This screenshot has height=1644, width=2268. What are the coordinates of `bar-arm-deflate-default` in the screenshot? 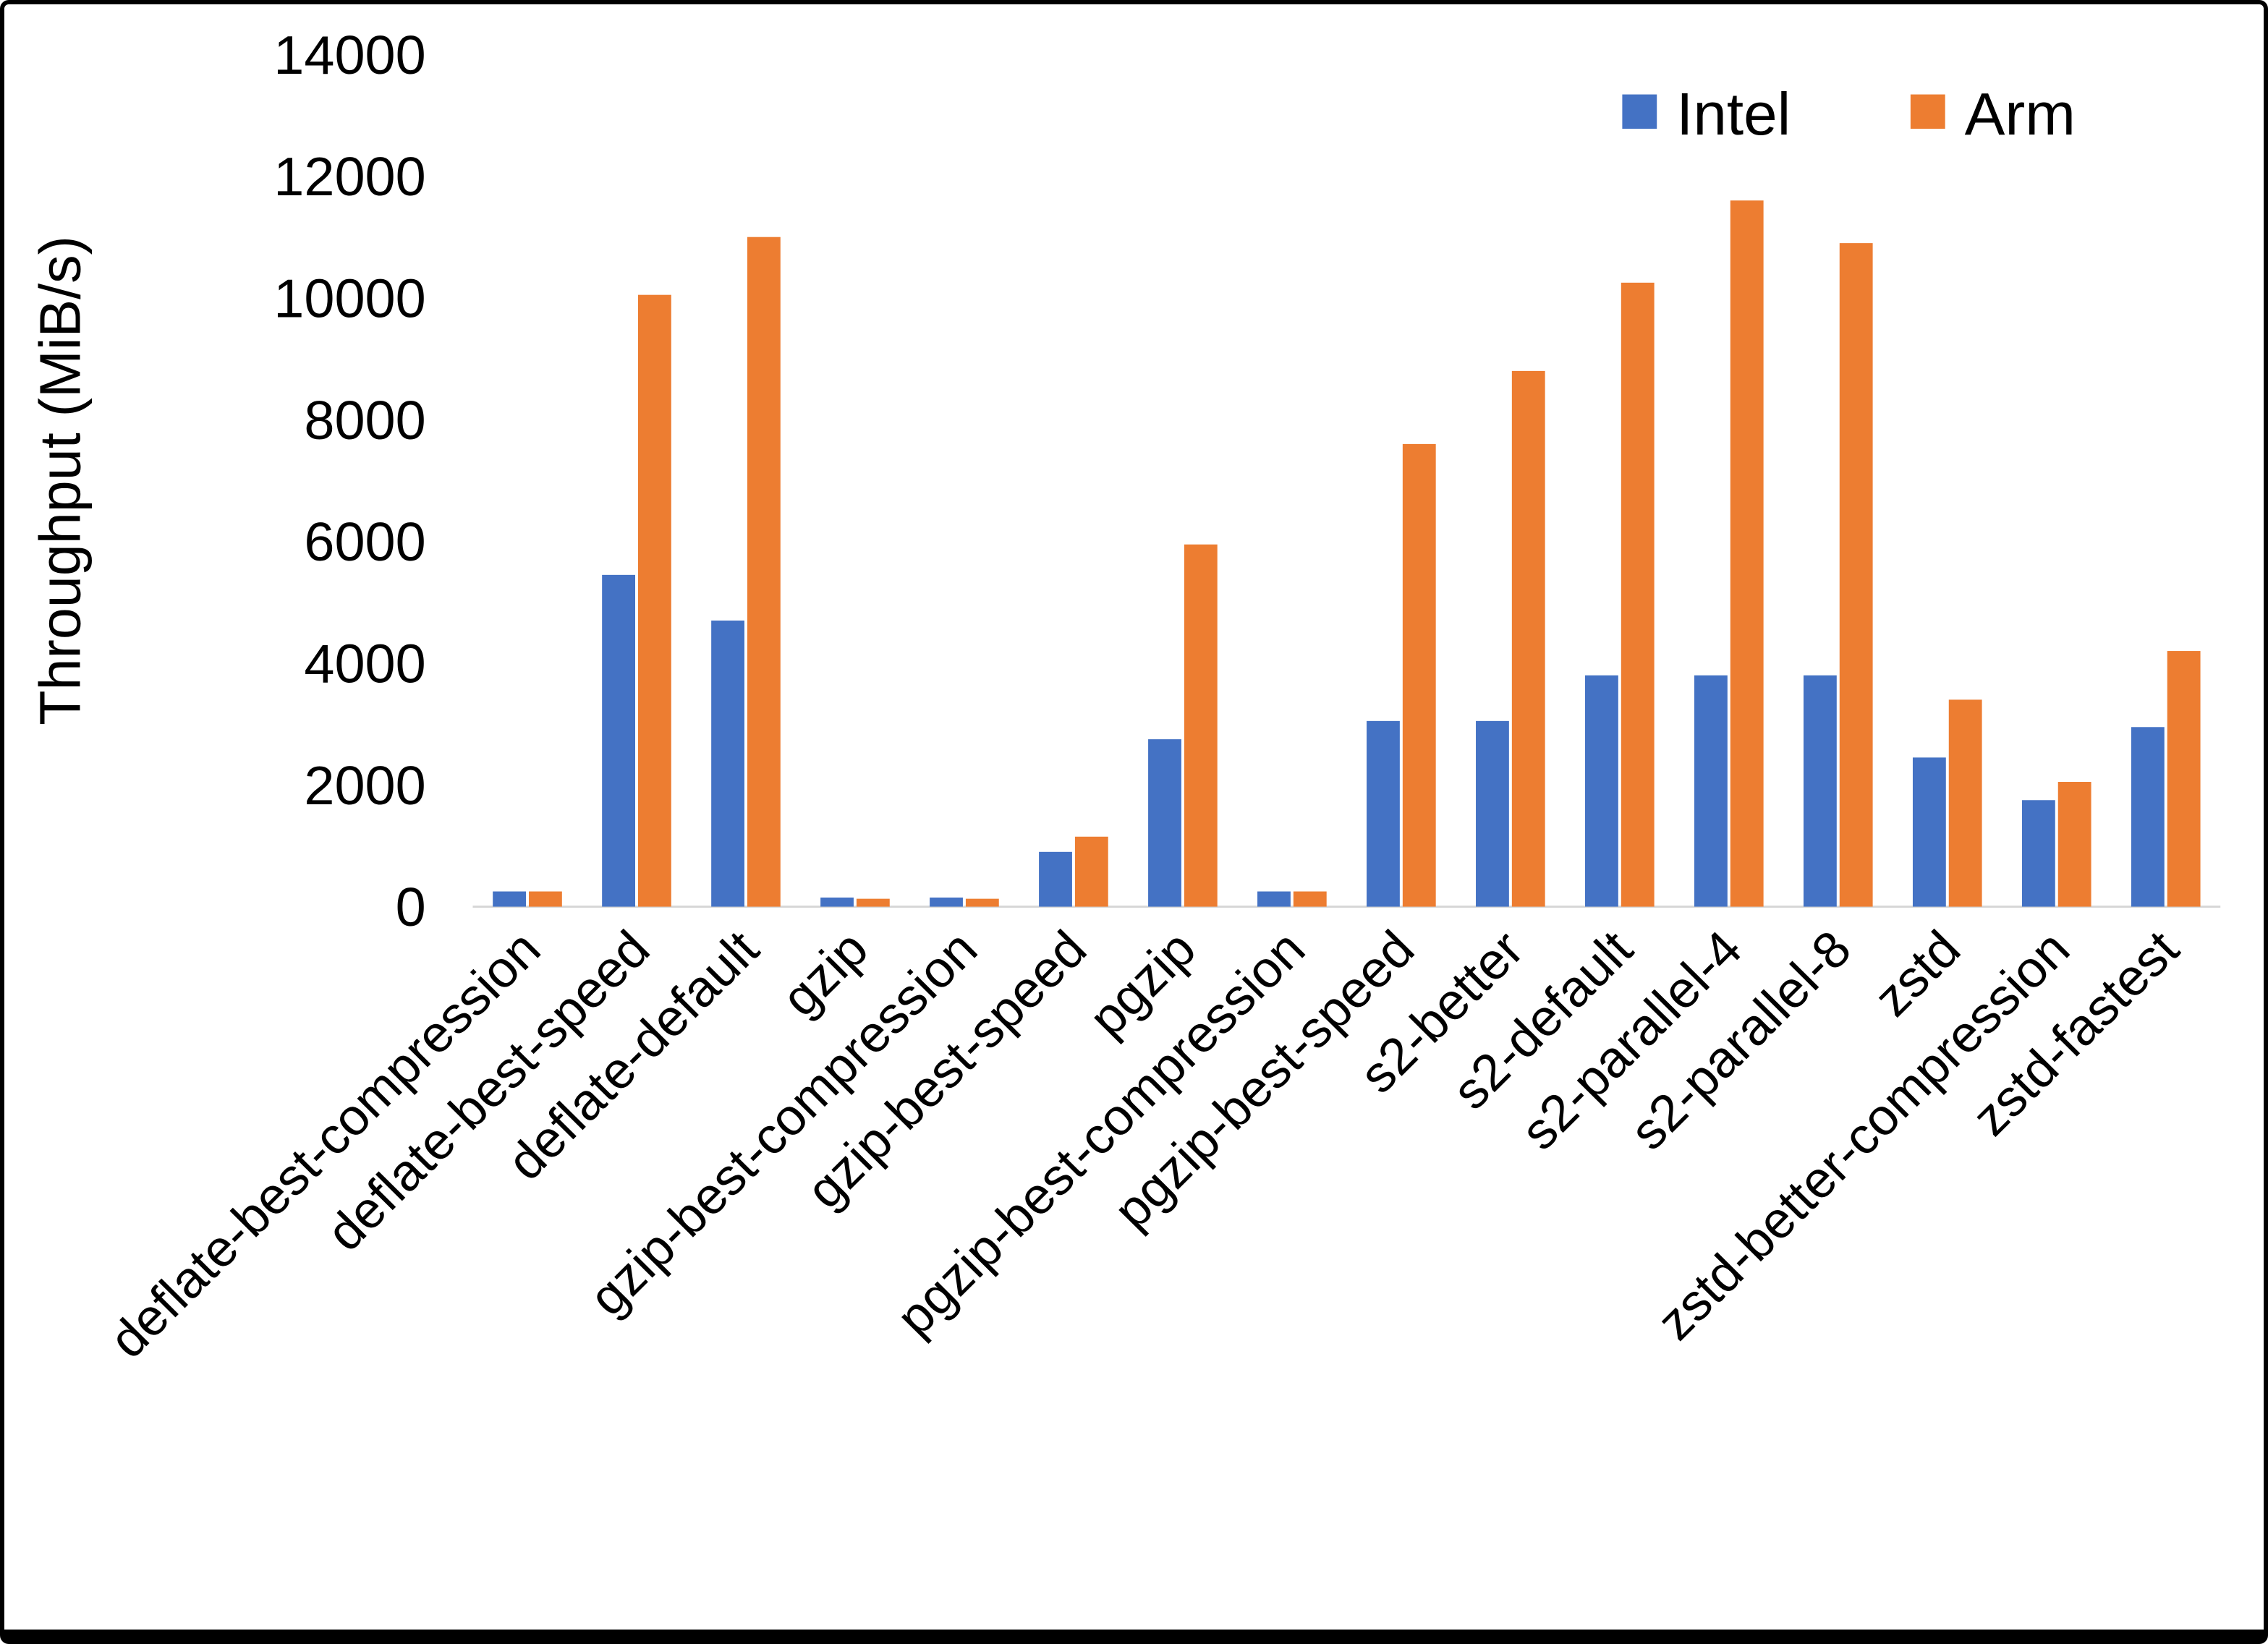 It's located at (764, 572).